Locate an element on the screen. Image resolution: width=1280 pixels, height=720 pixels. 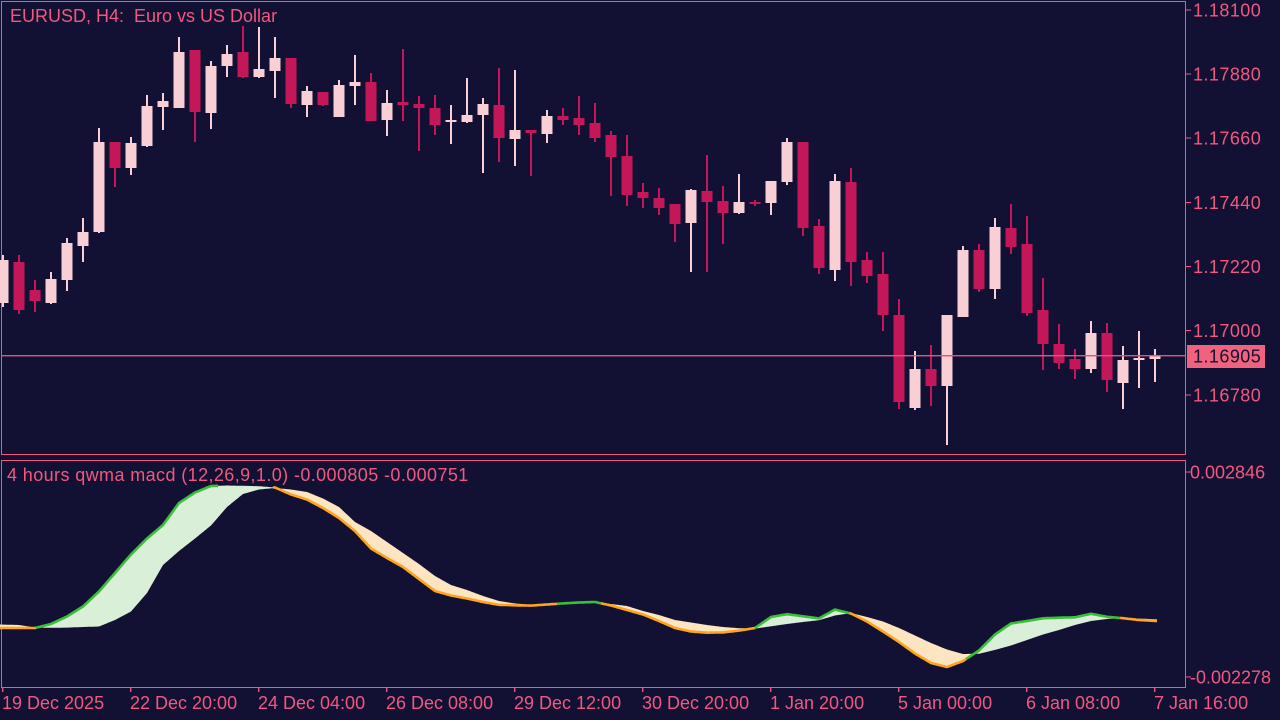
svg-text: 6 Jan 08:00 is located at coordinates (1073, 703).